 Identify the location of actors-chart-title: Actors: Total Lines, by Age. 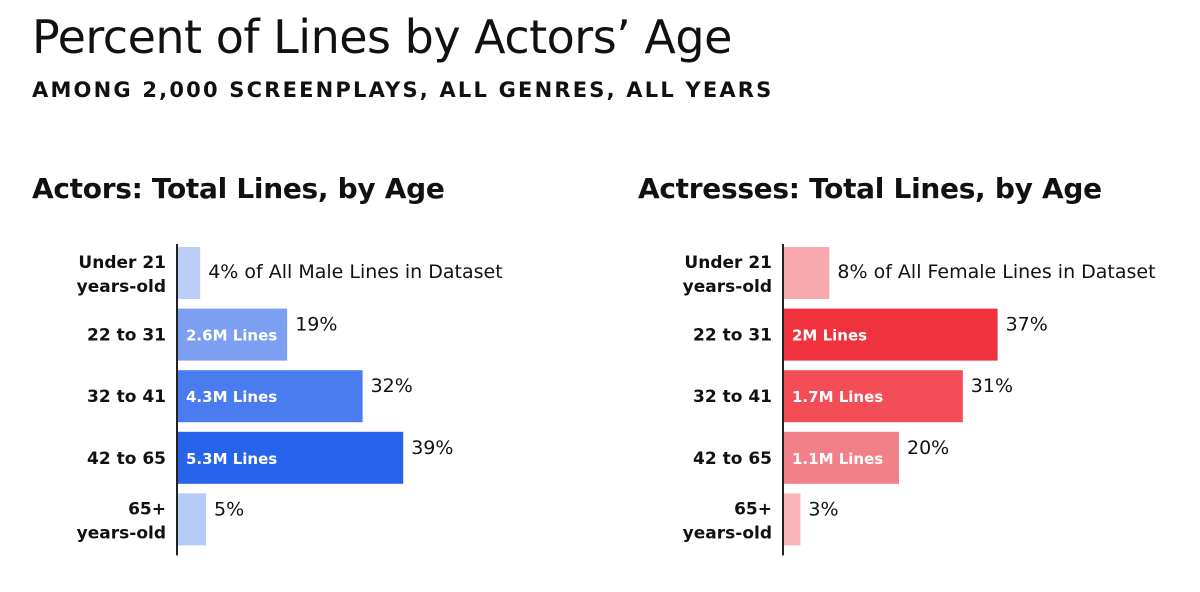
(238, 188).